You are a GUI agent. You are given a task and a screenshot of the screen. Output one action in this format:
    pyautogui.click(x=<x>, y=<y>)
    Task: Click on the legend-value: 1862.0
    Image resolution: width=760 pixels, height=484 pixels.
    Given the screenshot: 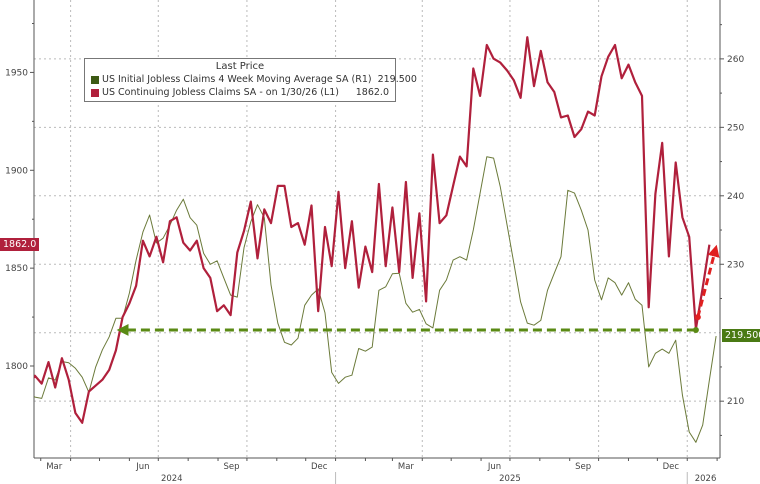 What is the action you would take?
    pyautogui.click(x=372, y=92)
    